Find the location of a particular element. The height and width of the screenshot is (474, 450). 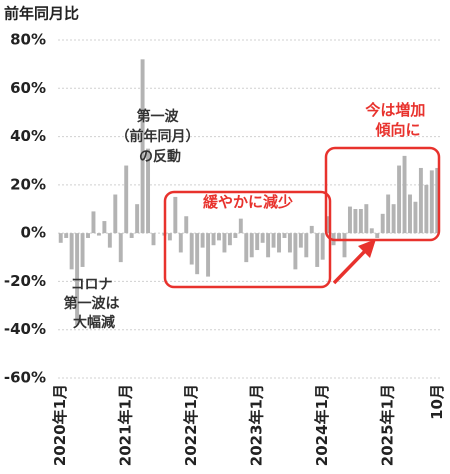

annotation: コロナ 第一波は 大幅減 is located at coordinates (94, 304).